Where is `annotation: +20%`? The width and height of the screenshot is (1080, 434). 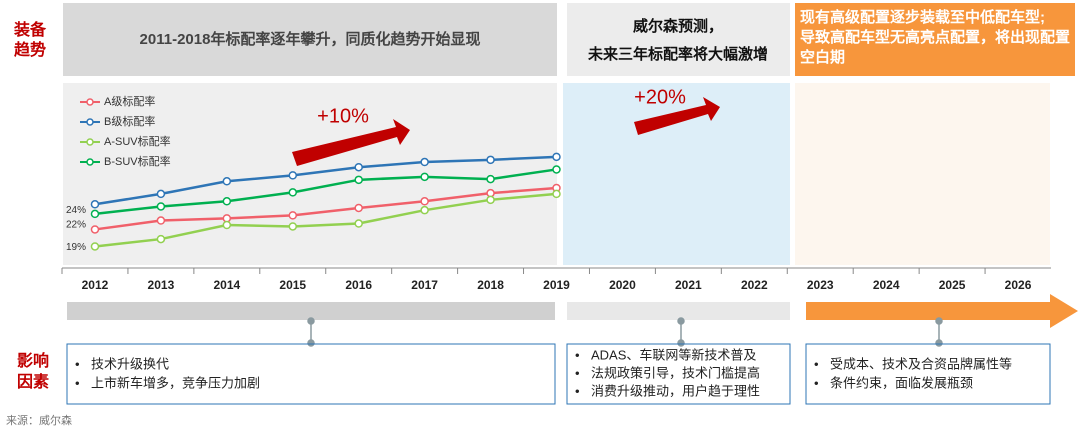 annotation: +20% is located at coordinates (660, 97).